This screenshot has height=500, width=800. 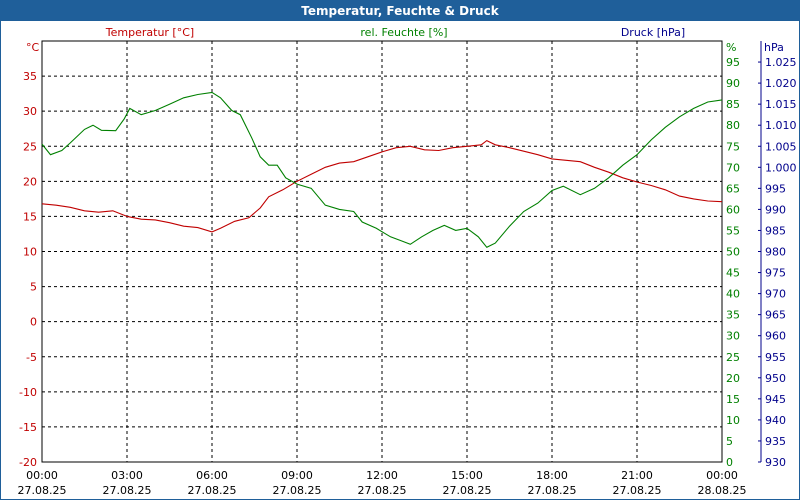 I want to click on x-tick-time: 12:00, so click(x=382, y=475).